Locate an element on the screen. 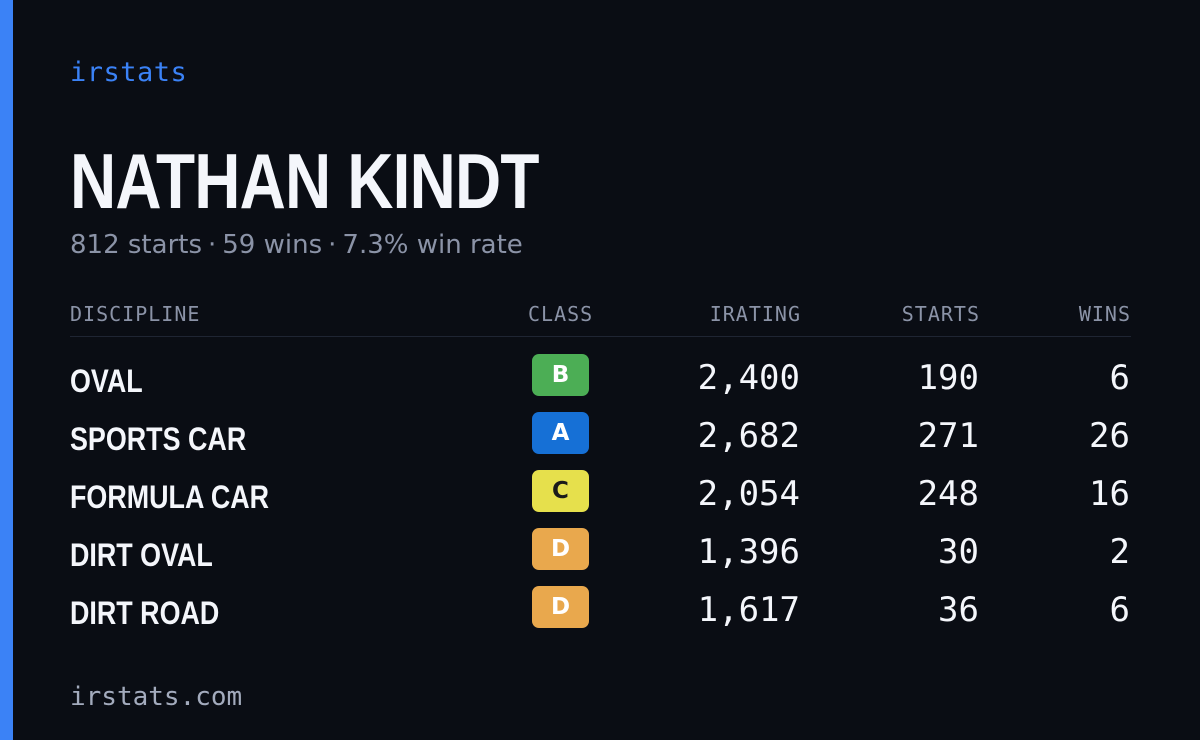  irating-value: 2,054 is located at coordinates (748, 494).